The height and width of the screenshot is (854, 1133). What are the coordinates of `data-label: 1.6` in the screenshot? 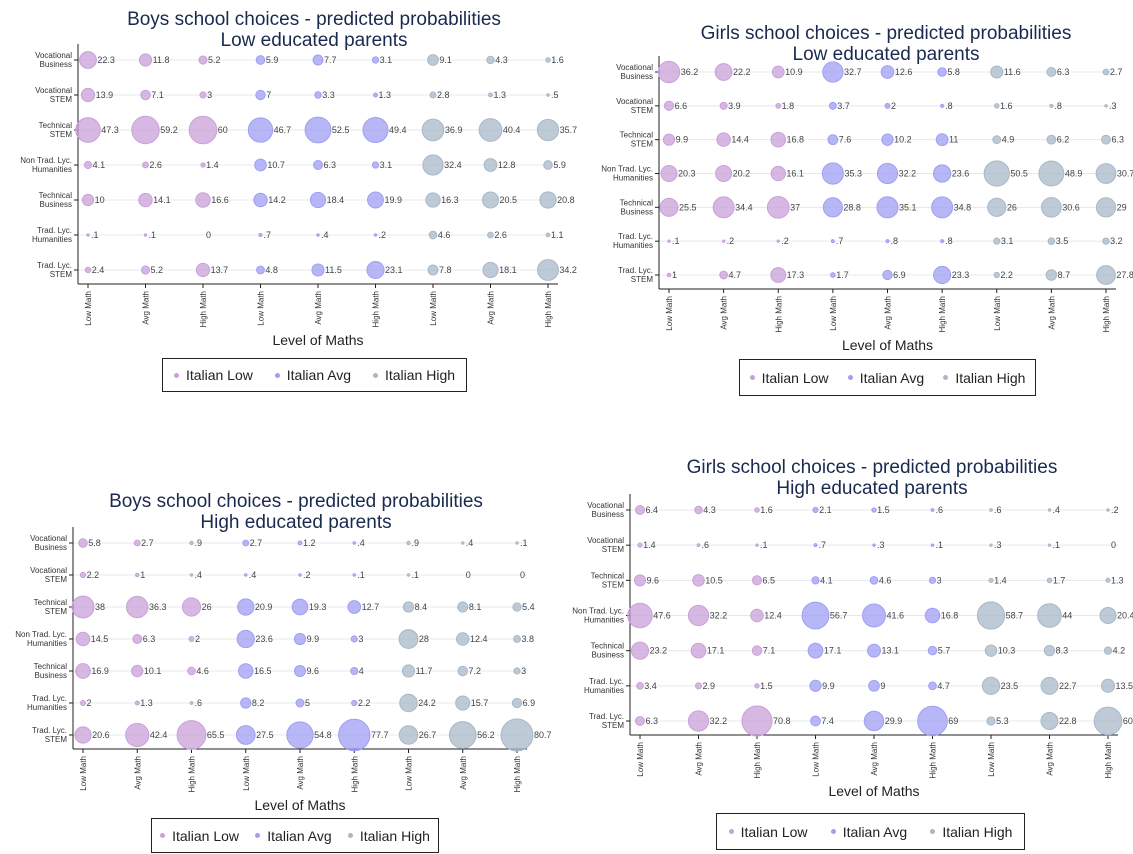 It's located at (557, 60).